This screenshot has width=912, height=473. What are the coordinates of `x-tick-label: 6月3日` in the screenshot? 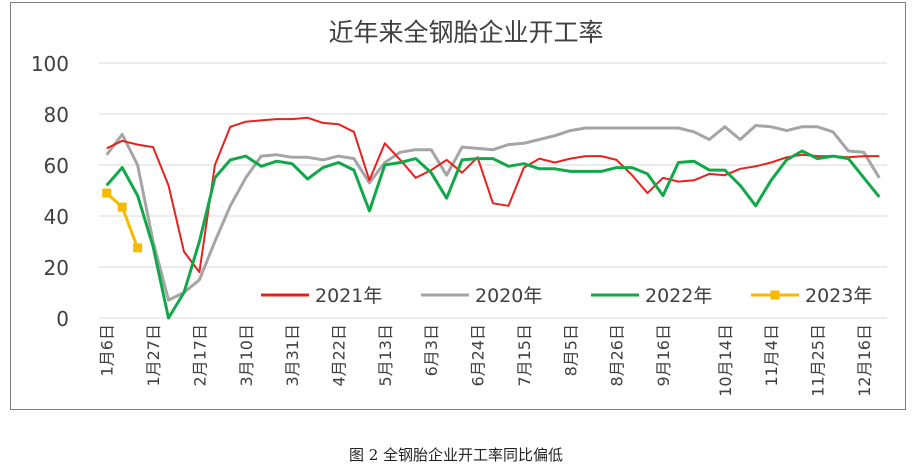 It's located at (431, 350).